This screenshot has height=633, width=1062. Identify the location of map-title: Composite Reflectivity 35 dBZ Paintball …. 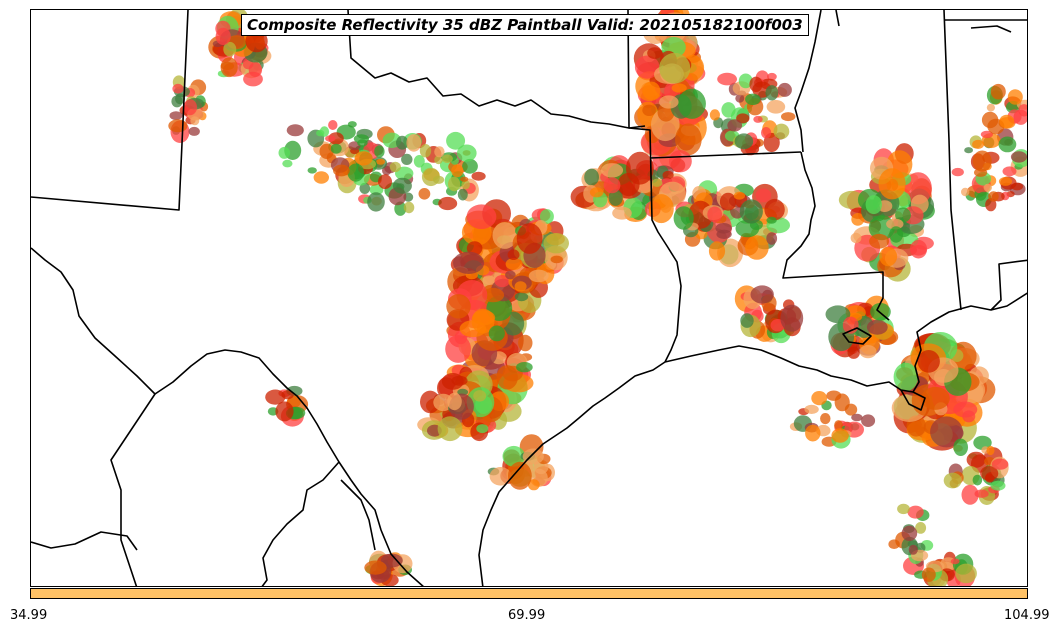
(525, 25).